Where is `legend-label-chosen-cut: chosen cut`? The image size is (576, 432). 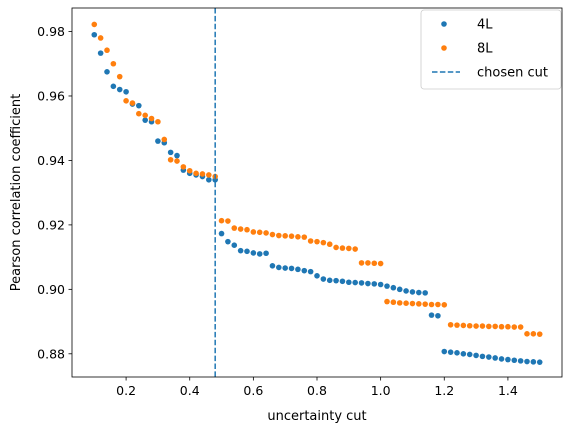 legend-label-chosen-cut: chosen cut is located at coordinates (512, 73).